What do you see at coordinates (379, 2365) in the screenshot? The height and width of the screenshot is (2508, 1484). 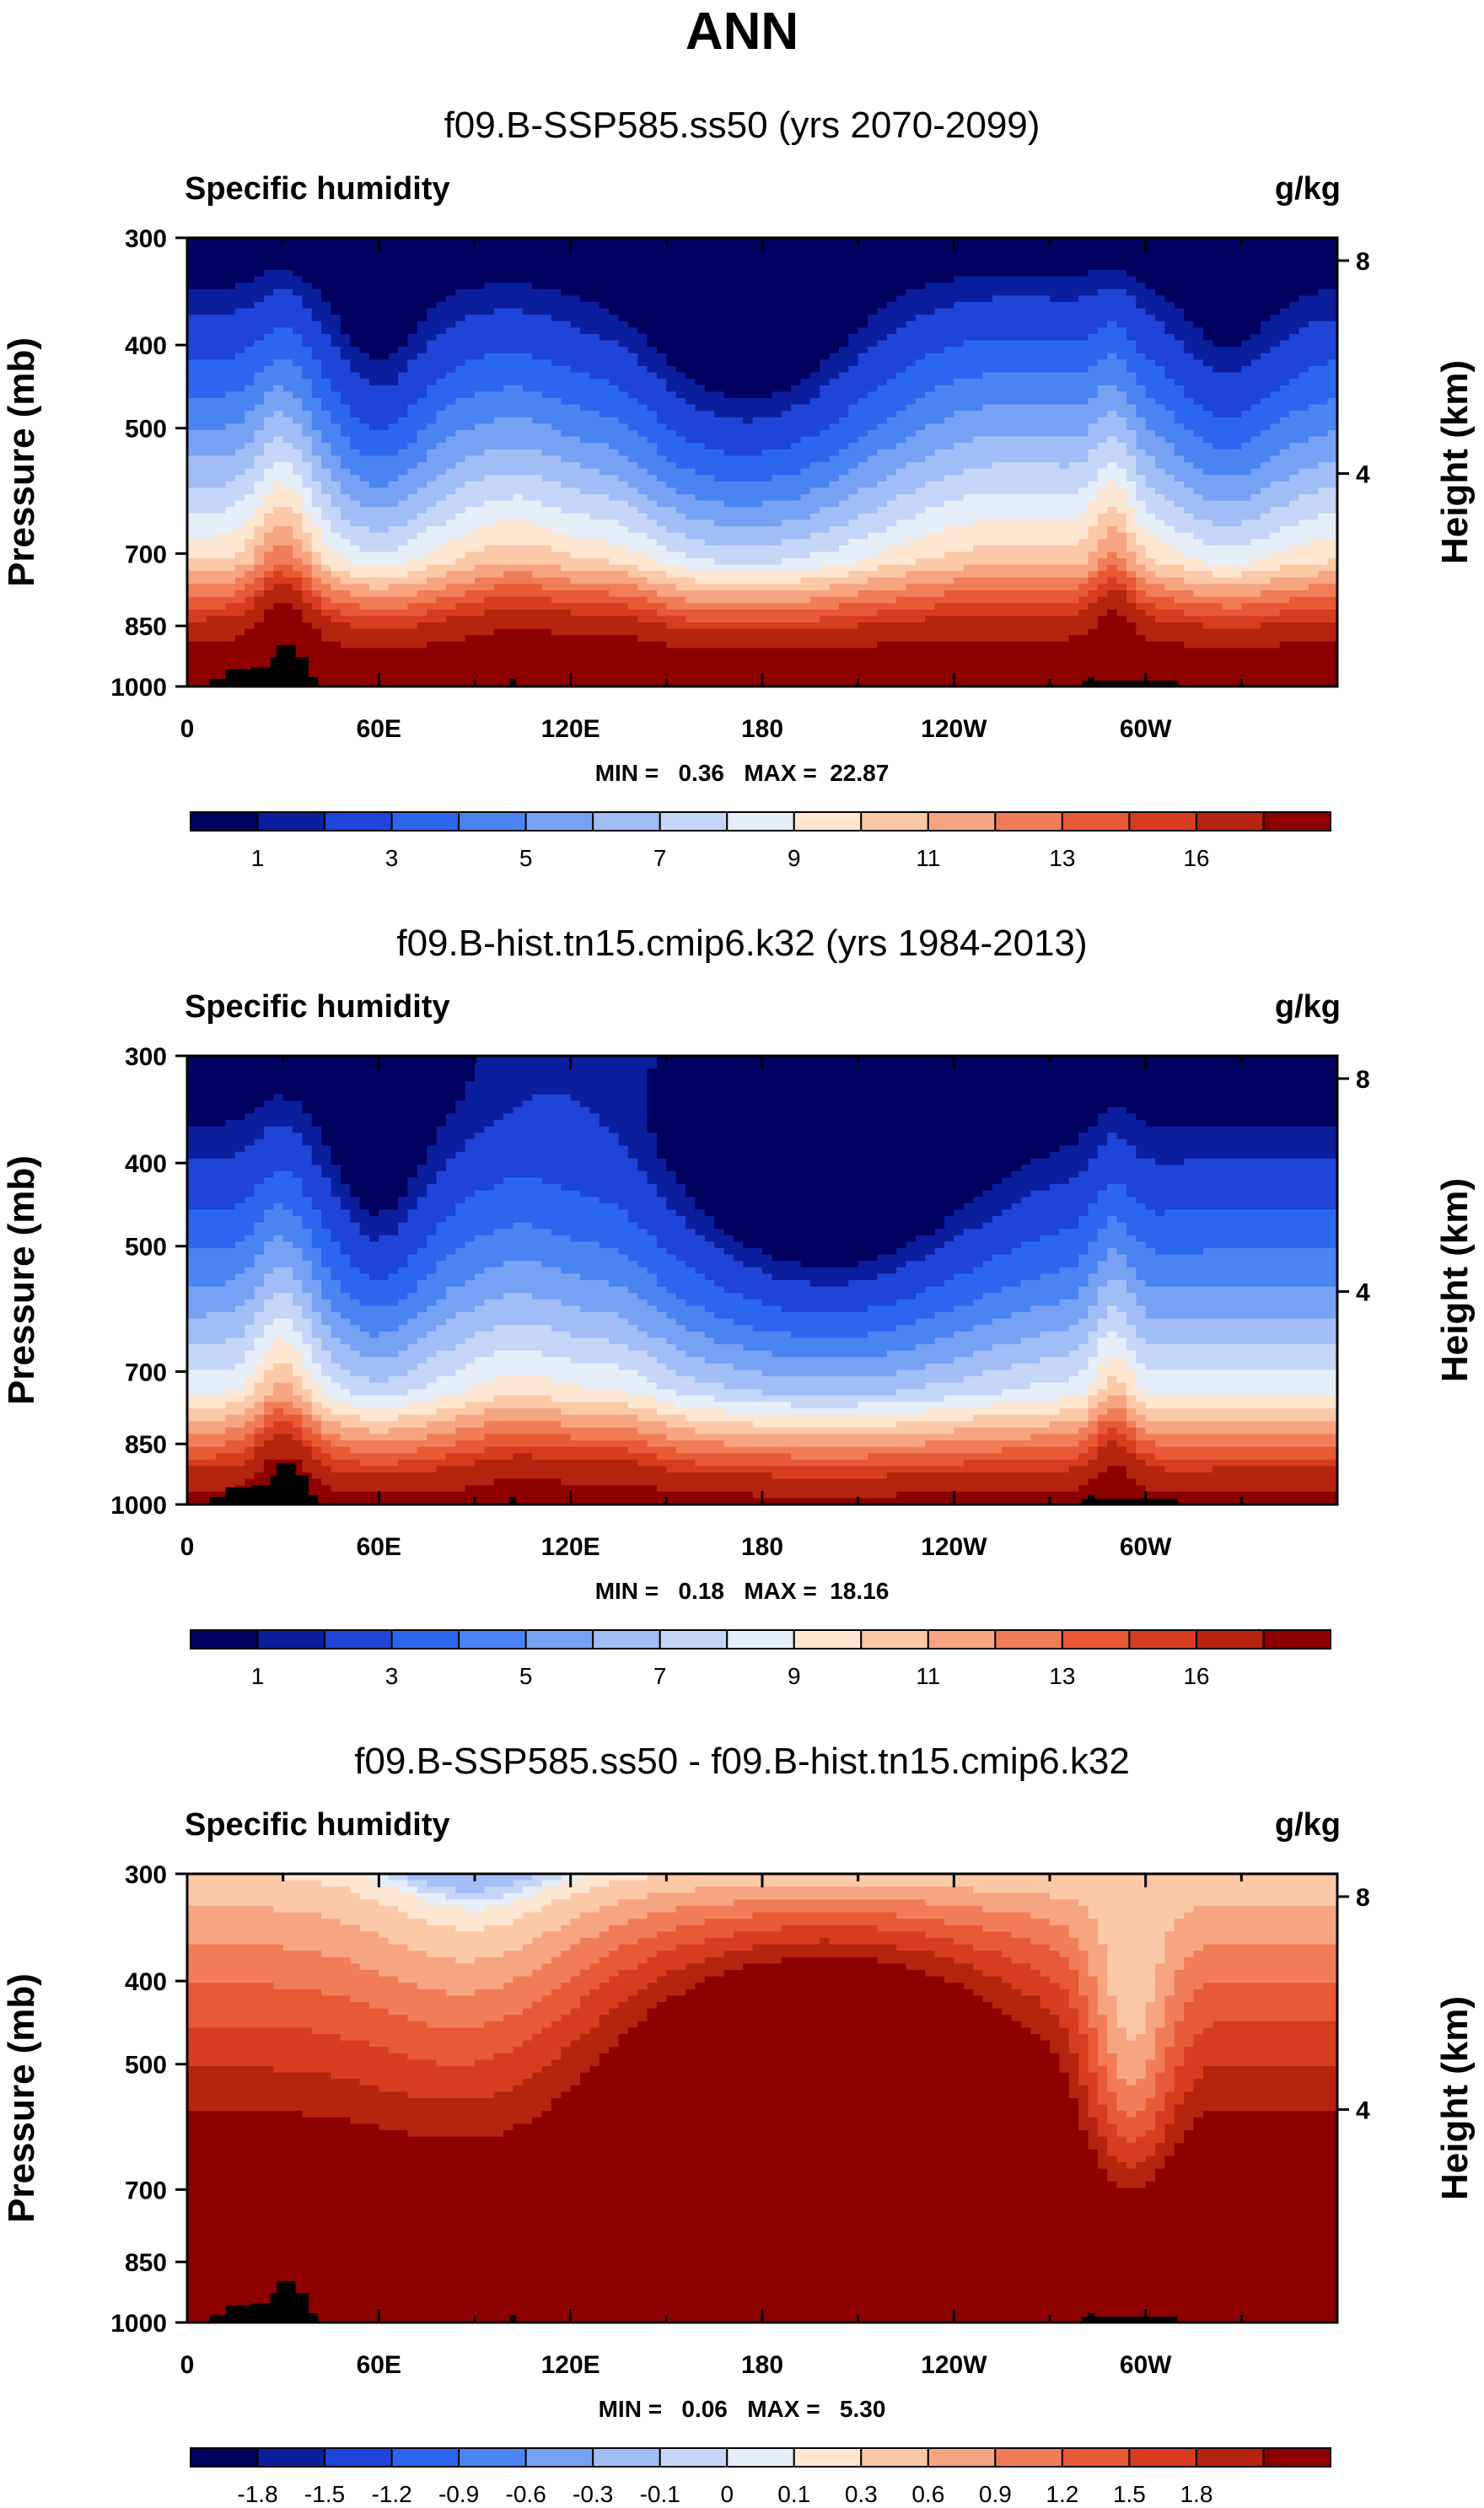 I see `x-tick-label: 60E` at bounding box center [379, 2365].